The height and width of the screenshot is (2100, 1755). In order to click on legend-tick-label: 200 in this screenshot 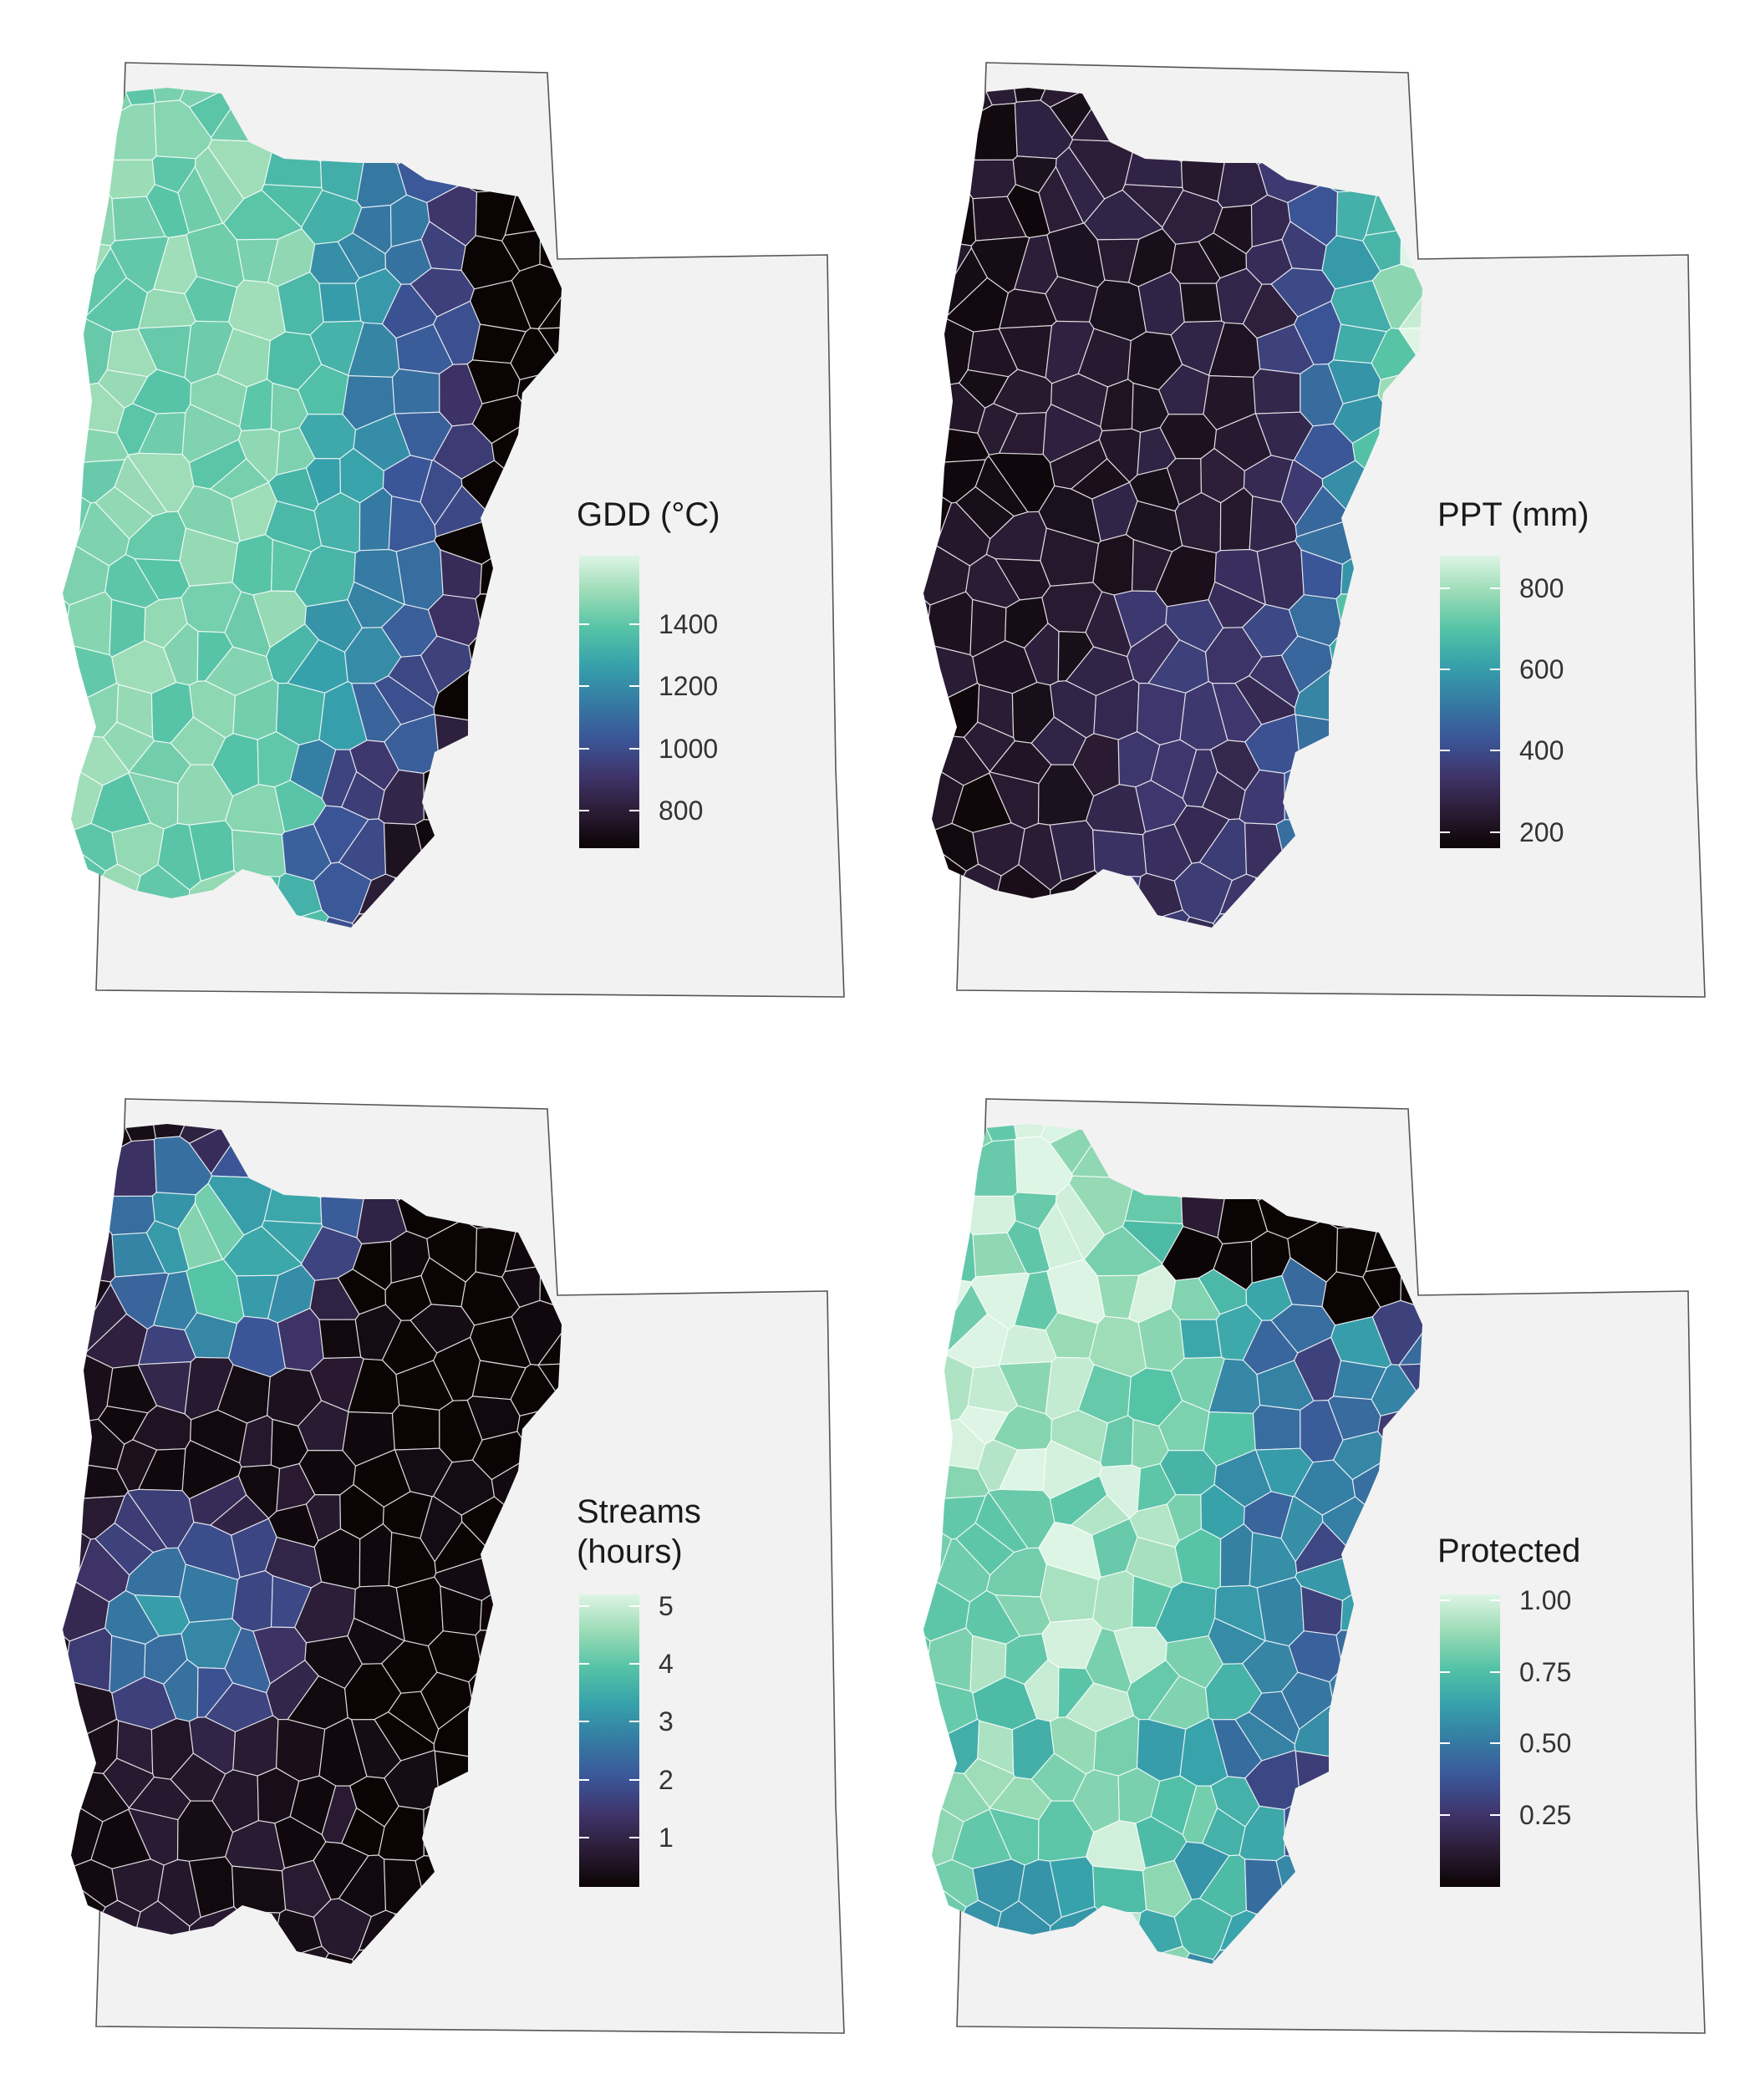, I will do `click(1541, 832)`.